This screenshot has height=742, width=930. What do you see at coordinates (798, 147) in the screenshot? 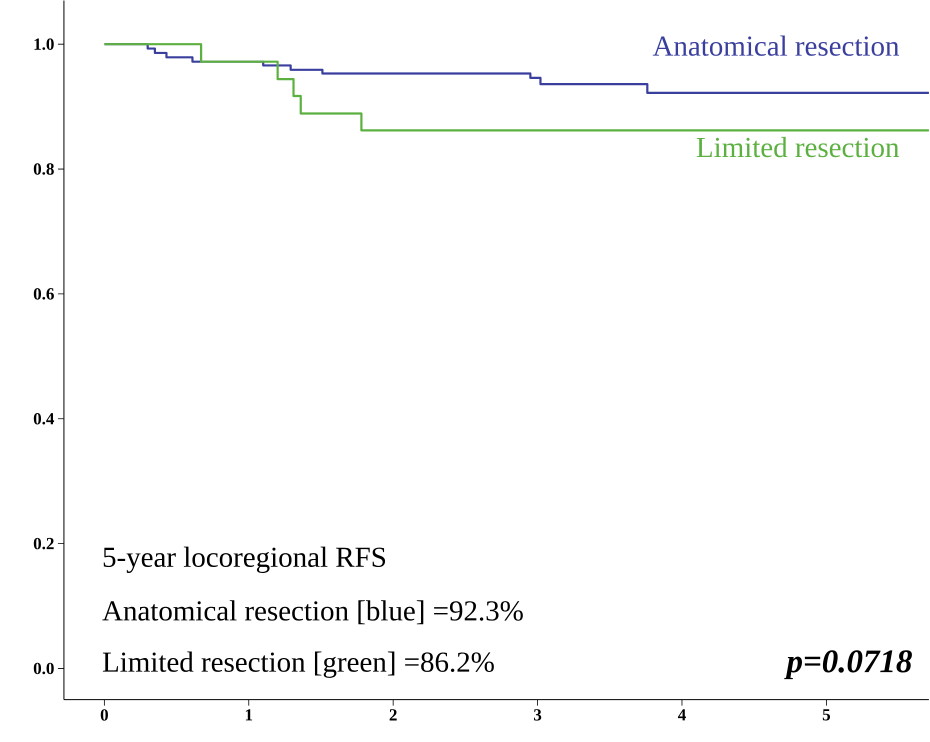
I see `series-label: Limited resection` at bounding box center [798, 147].